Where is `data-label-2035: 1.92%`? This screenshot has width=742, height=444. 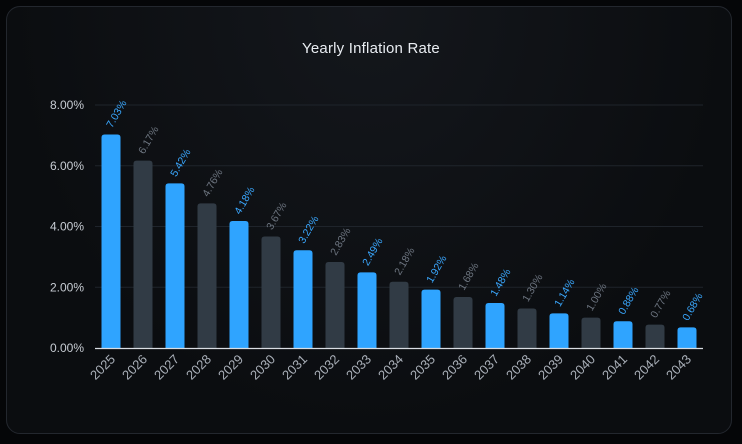 data-label-2035: 1.92% is located at coordinates (436, 269).